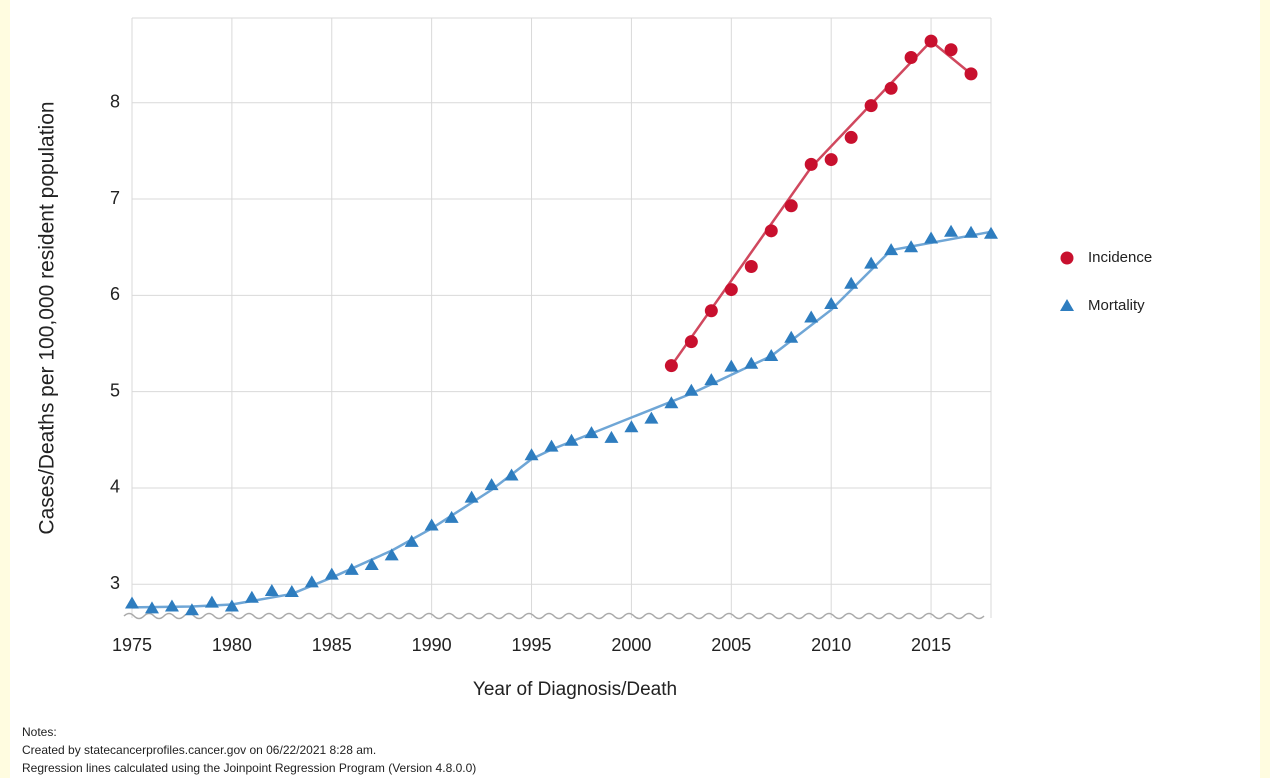  I want to click on x-tick-label: 1975, so click(132, 645).